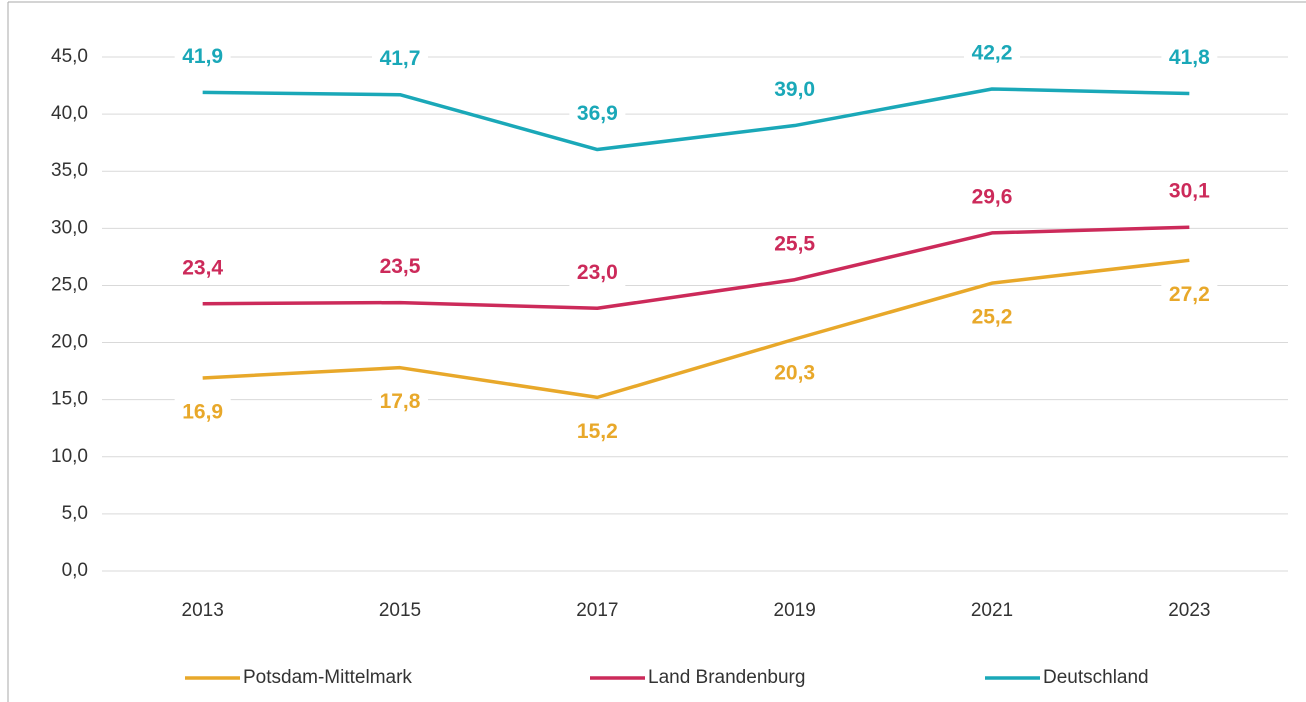 This screenshot has width=1306, height=702. I want to click on x-tick-label: 2023, so click(1189, 610).